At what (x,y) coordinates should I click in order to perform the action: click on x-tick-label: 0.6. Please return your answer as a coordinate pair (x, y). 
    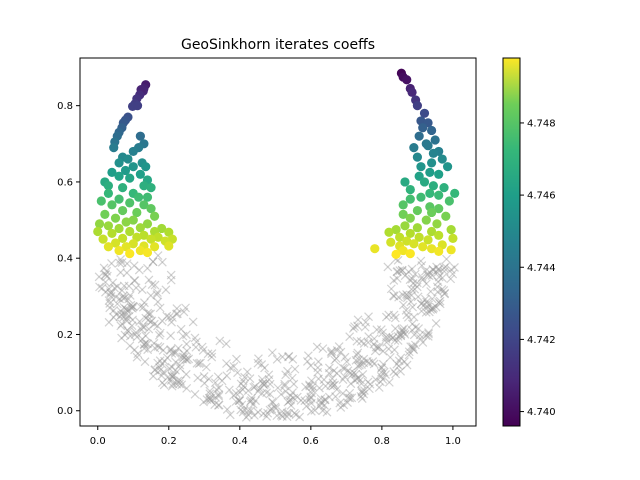
    Looking at the image, I should click on (311, 441).